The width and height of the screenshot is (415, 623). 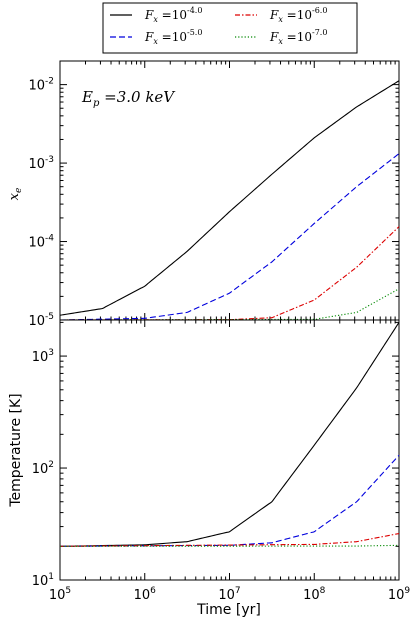 What do you see at coordinates (41, 163) in the screenshot?
I see `y-tick-label: 10⁻³` at bounding box center [41, 163].